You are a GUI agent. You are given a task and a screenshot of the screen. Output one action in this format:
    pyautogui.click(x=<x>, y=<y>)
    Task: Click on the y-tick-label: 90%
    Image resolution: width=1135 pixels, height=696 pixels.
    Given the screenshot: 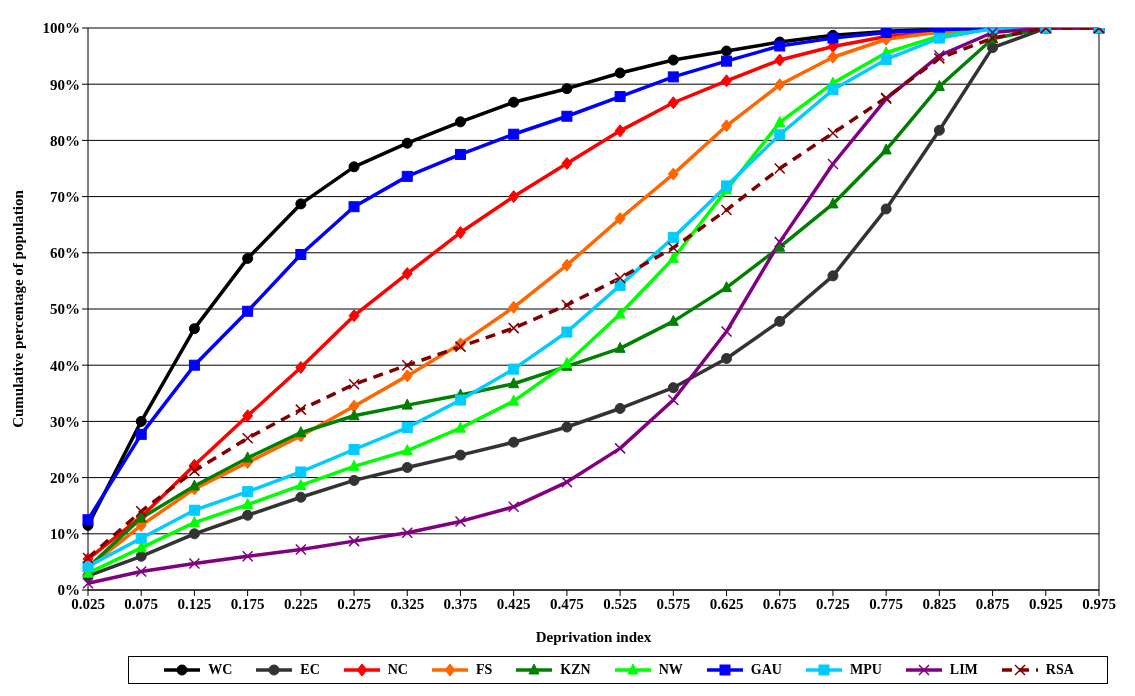 What is the action you would take?
    pyautogui.click(x=65, y=84)
    